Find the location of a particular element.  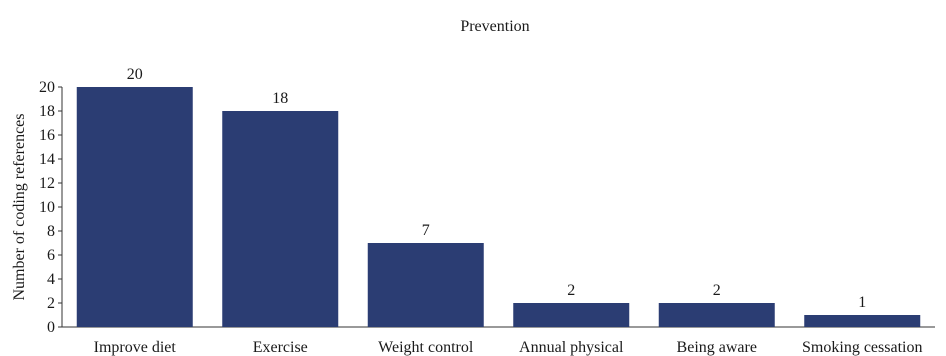

bar-annual-physical is located at coordinates (571, 315).